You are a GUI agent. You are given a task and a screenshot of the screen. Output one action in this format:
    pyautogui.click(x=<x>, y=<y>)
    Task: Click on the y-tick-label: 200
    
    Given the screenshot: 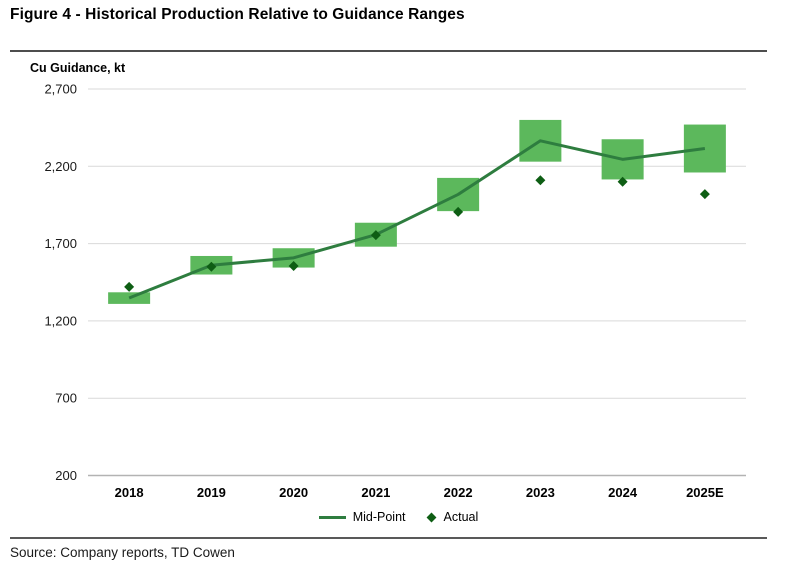 What is the action you would take?
    pyautogui.click(x=66, y=475)
    